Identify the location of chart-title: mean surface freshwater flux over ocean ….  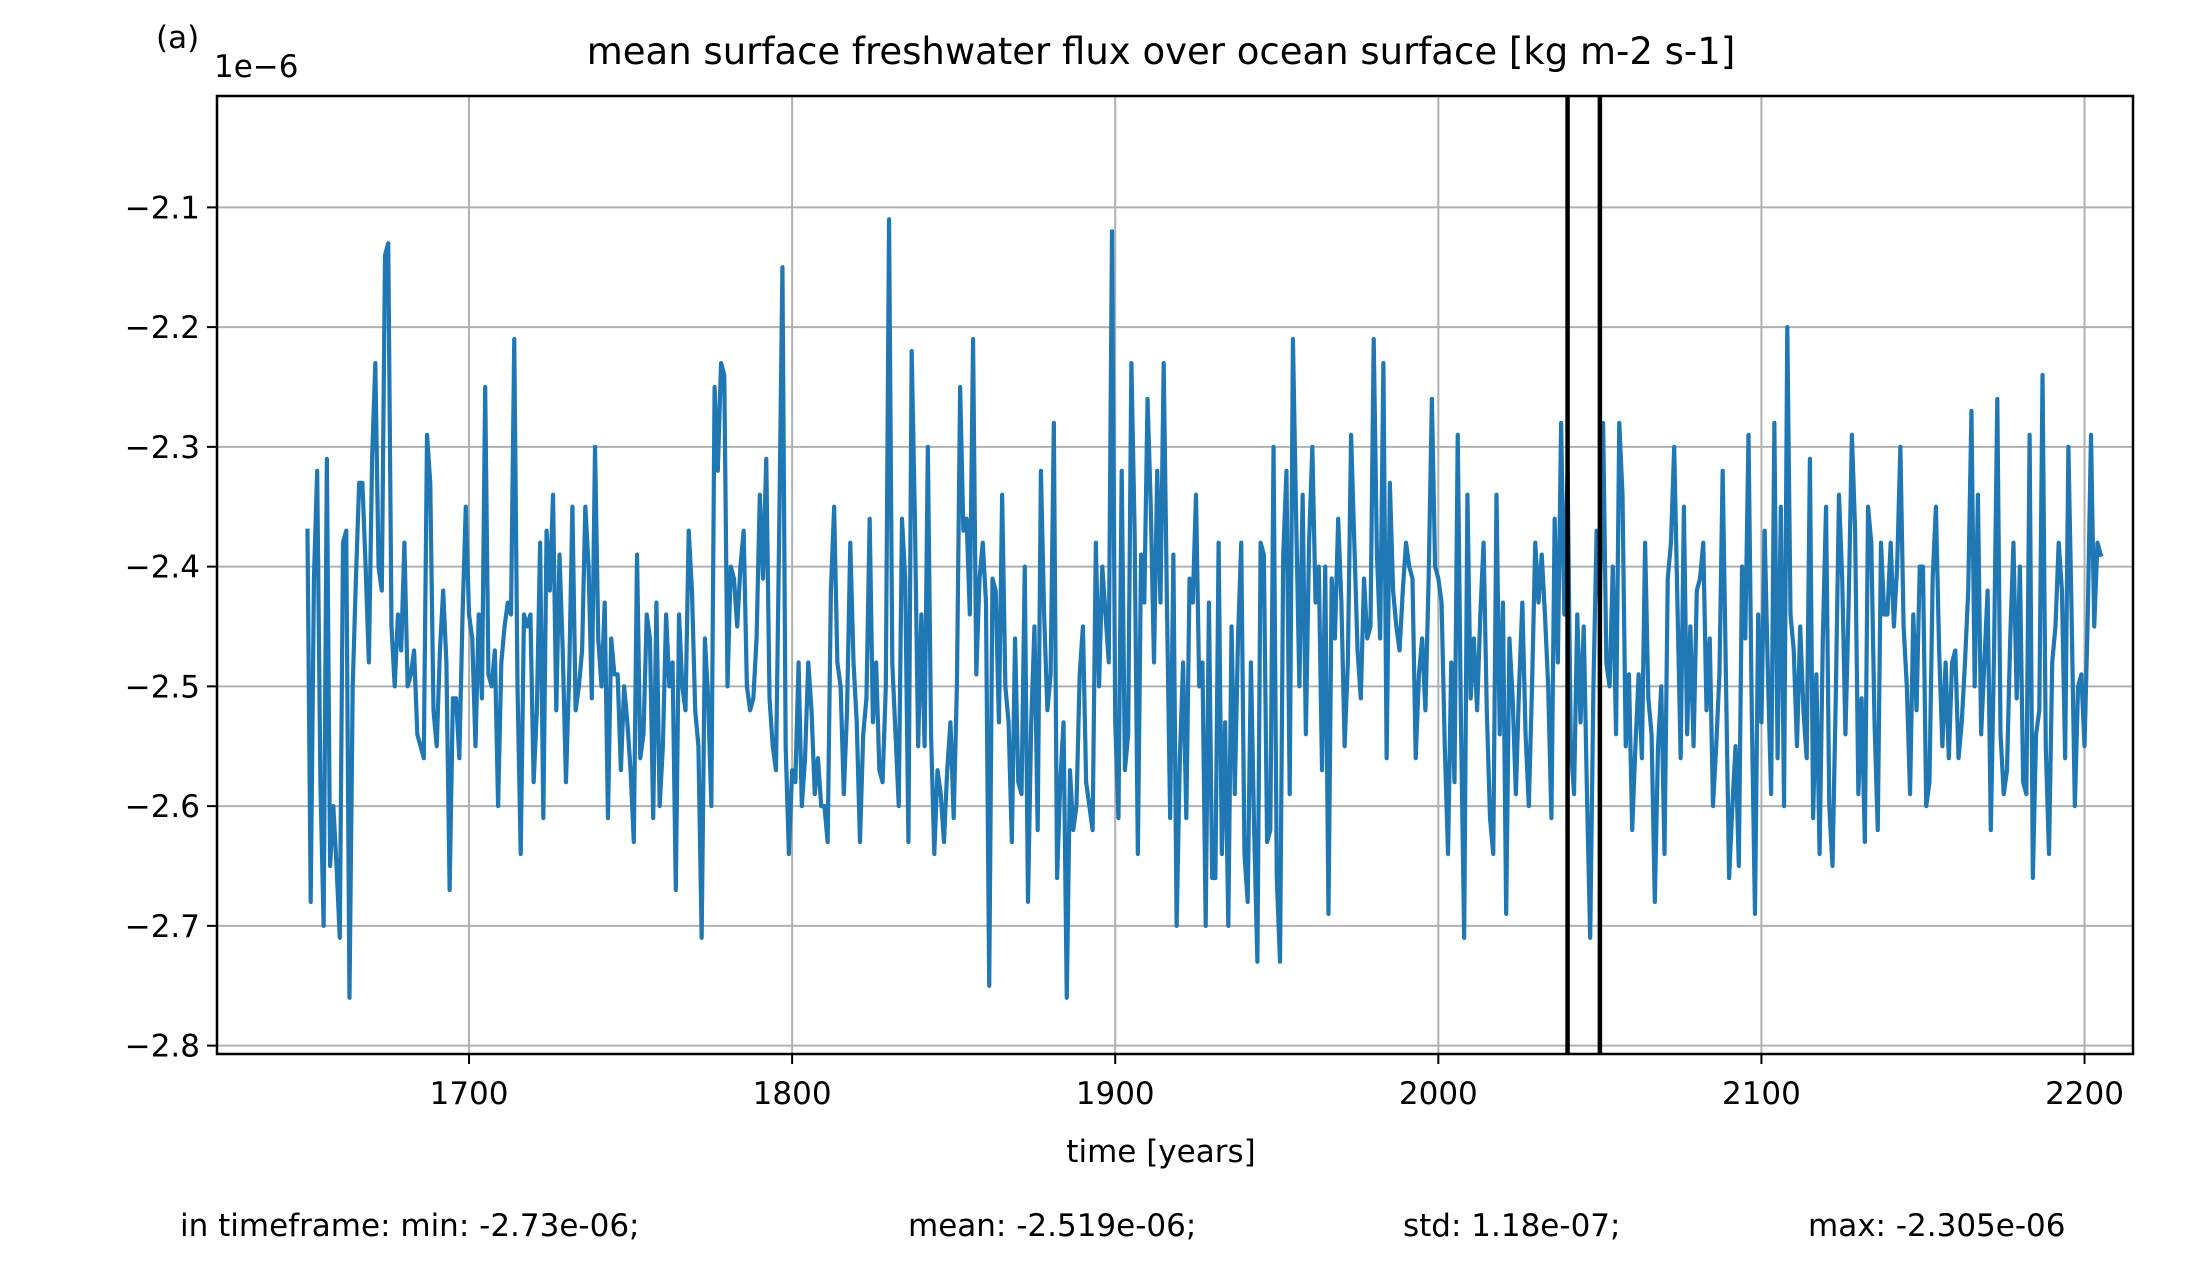
(1161, 51).